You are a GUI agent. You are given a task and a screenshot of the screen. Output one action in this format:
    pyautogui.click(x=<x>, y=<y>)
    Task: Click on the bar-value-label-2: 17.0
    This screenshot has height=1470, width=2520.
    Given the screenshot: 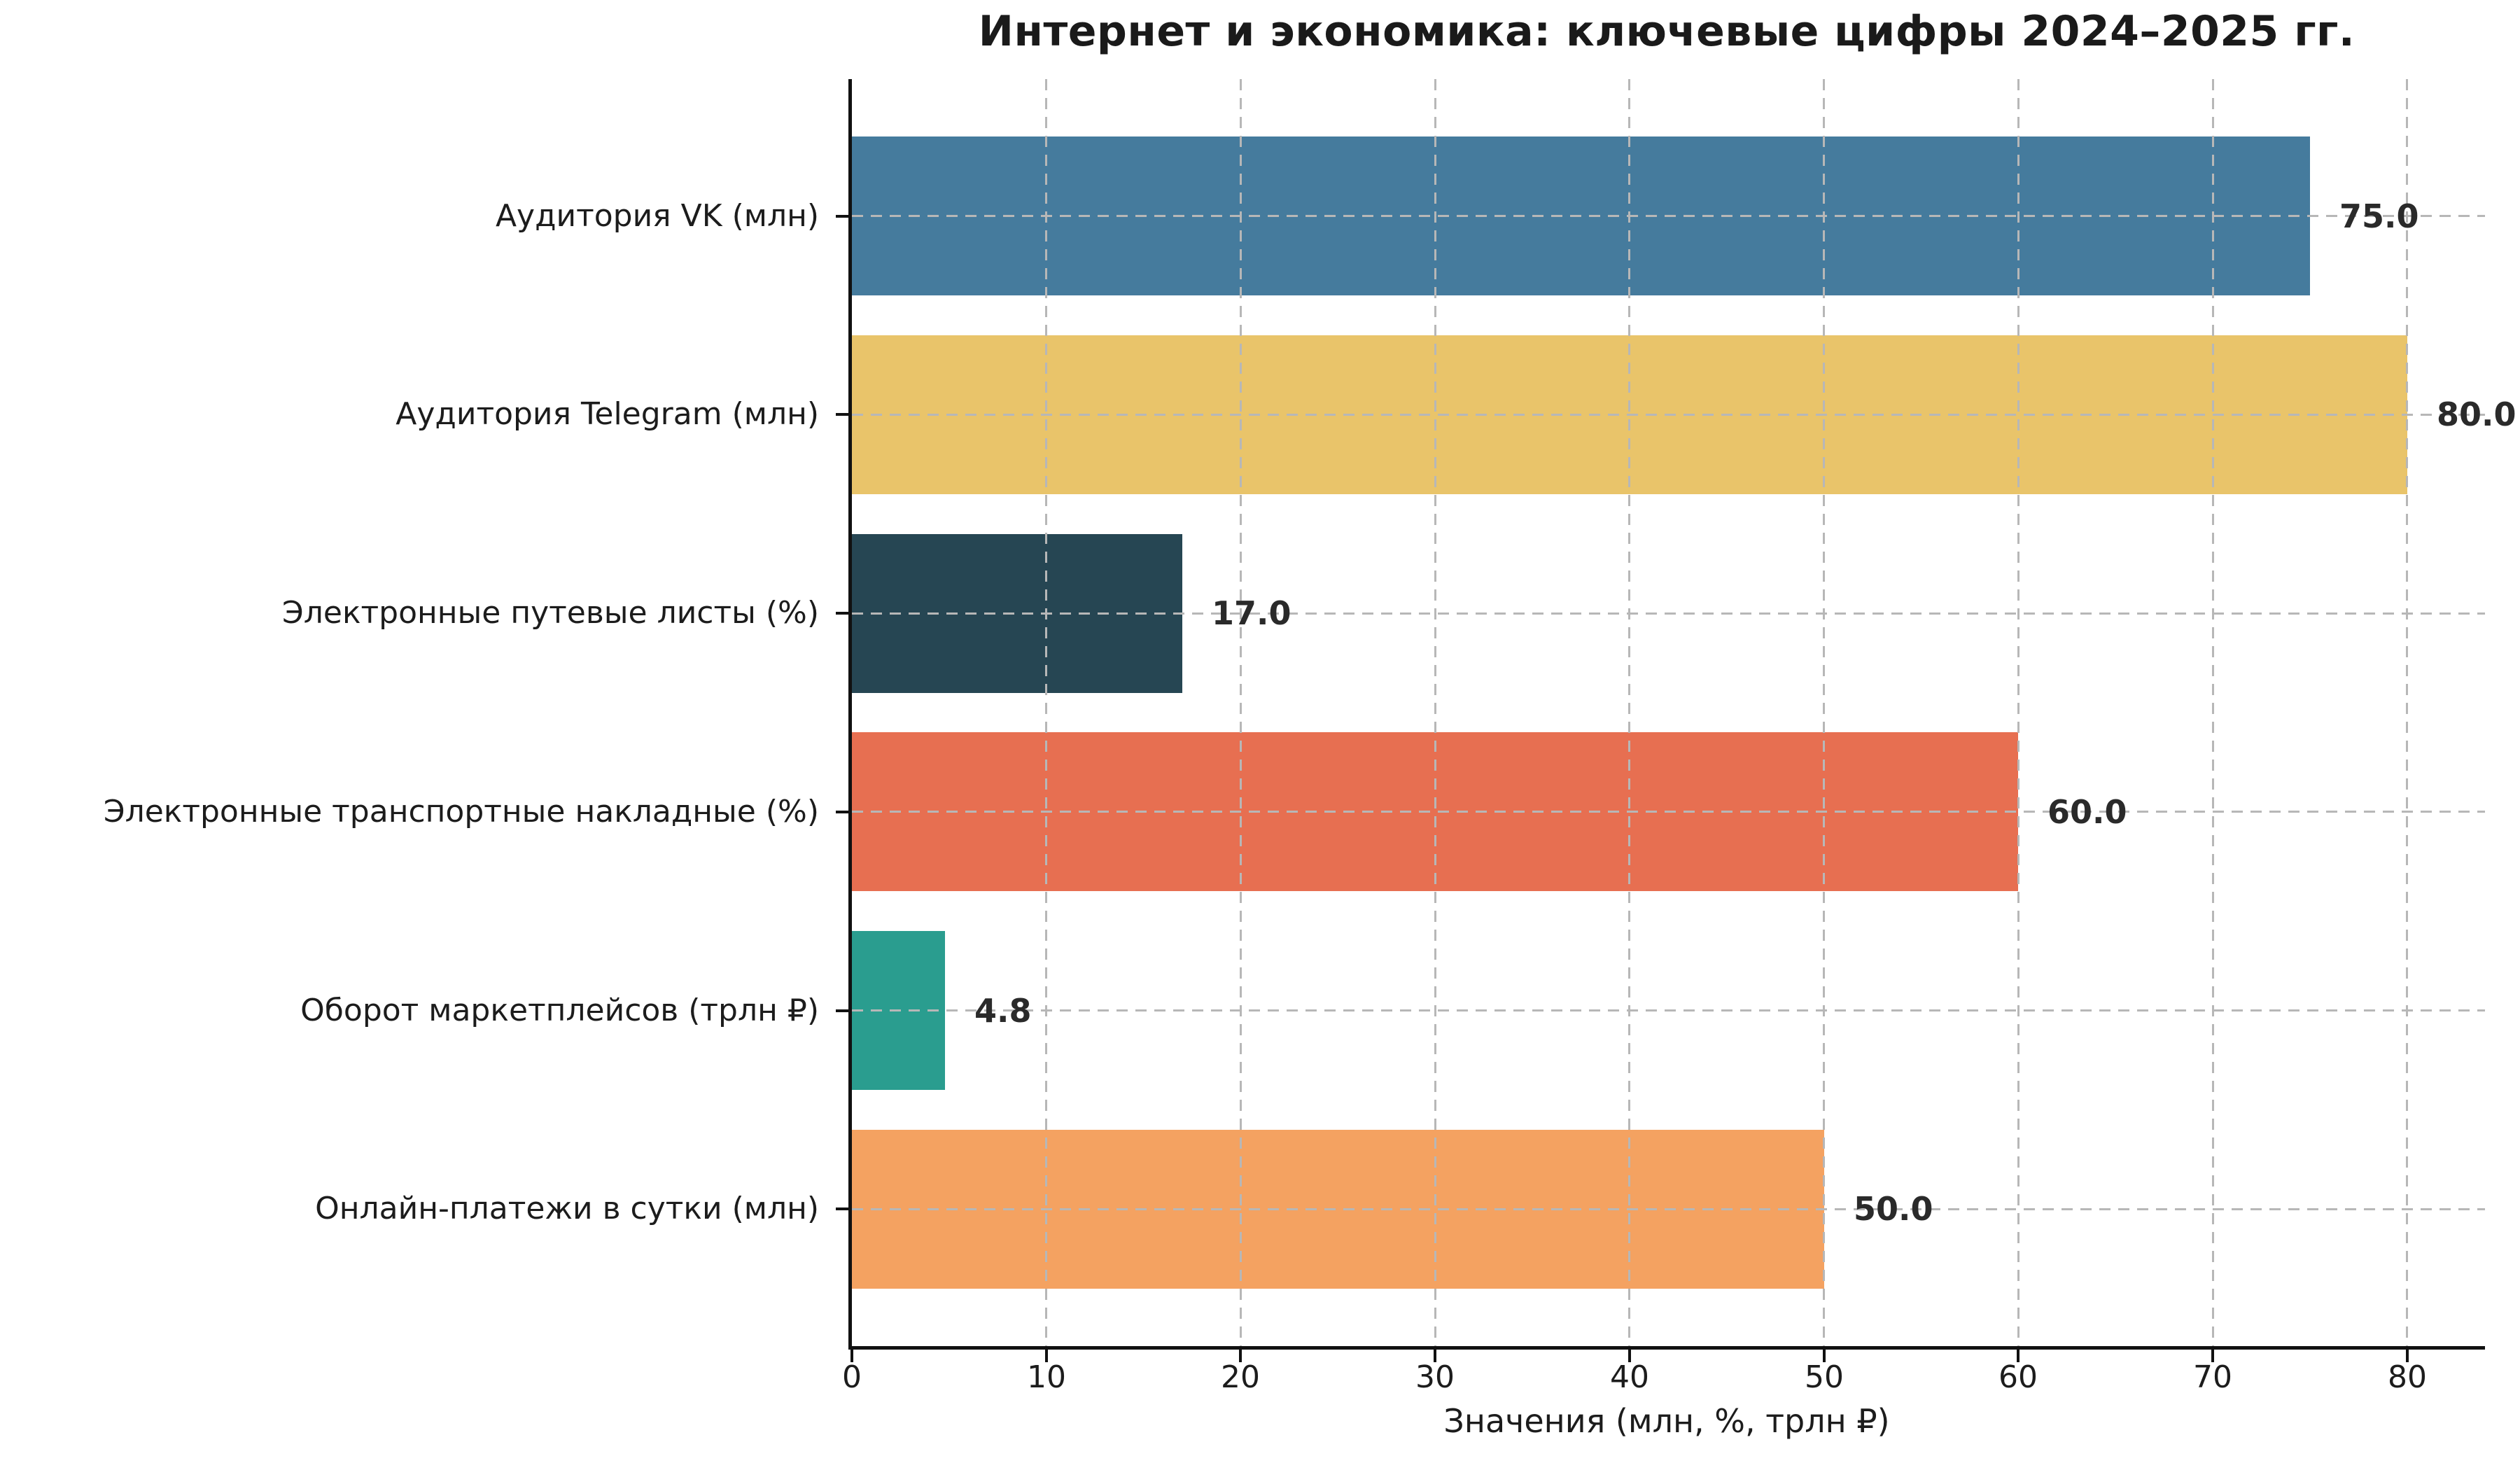 What is the action you would take?
    pyautogui.click(x=1252, y=613)
    